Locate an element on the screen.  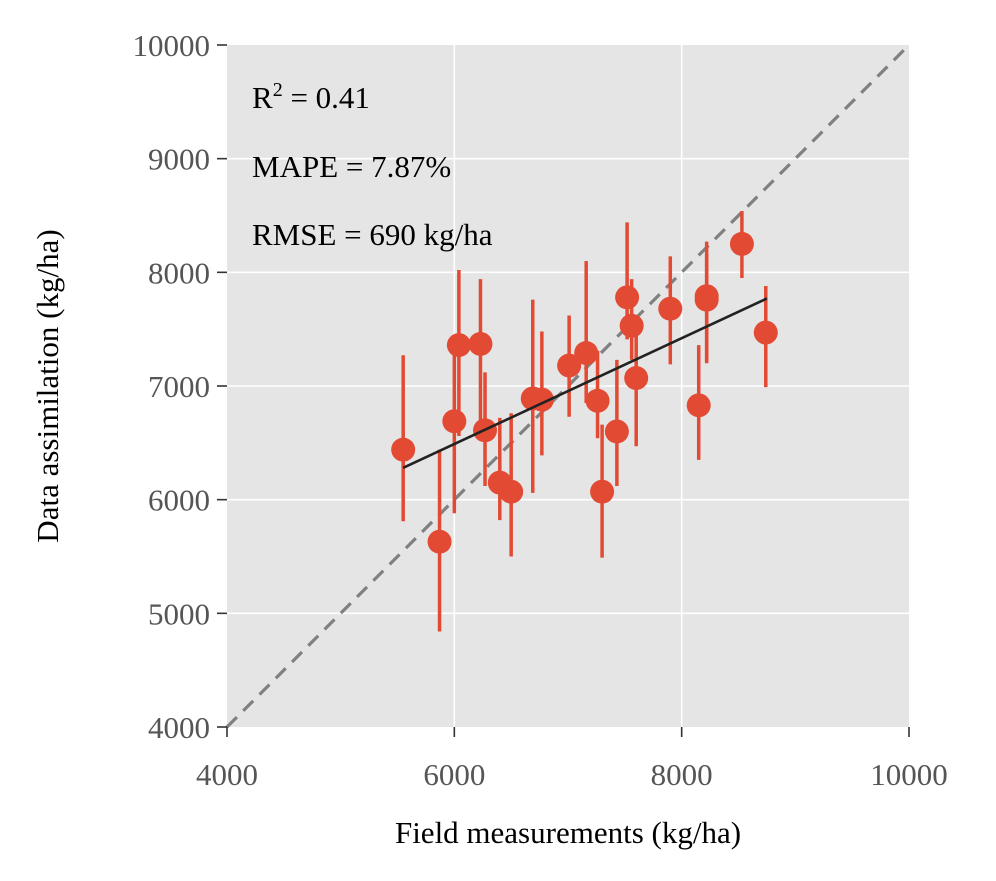
stat-r2-superscript: 2 is located at coordinates (278, 90).